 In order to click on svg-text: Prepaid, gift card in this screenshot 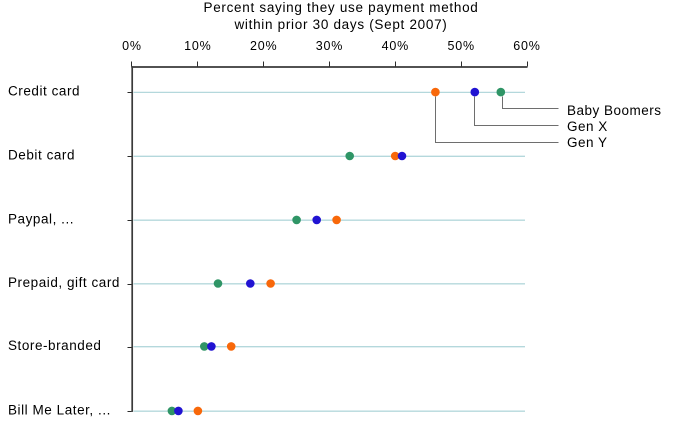, I will do `click(64, 282)`.